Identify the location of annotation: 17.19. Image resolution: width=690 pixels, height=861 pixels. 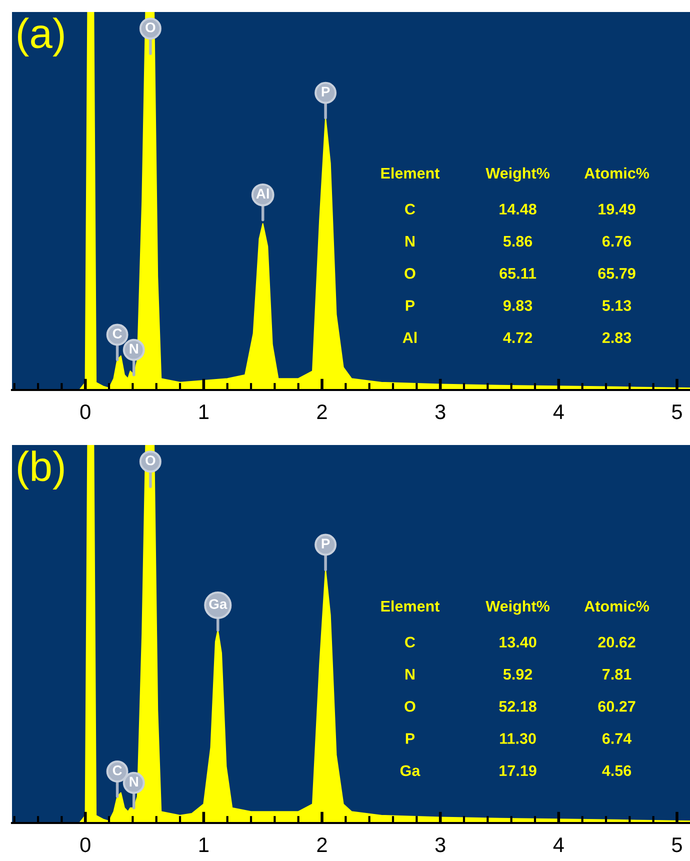
(518, 770).